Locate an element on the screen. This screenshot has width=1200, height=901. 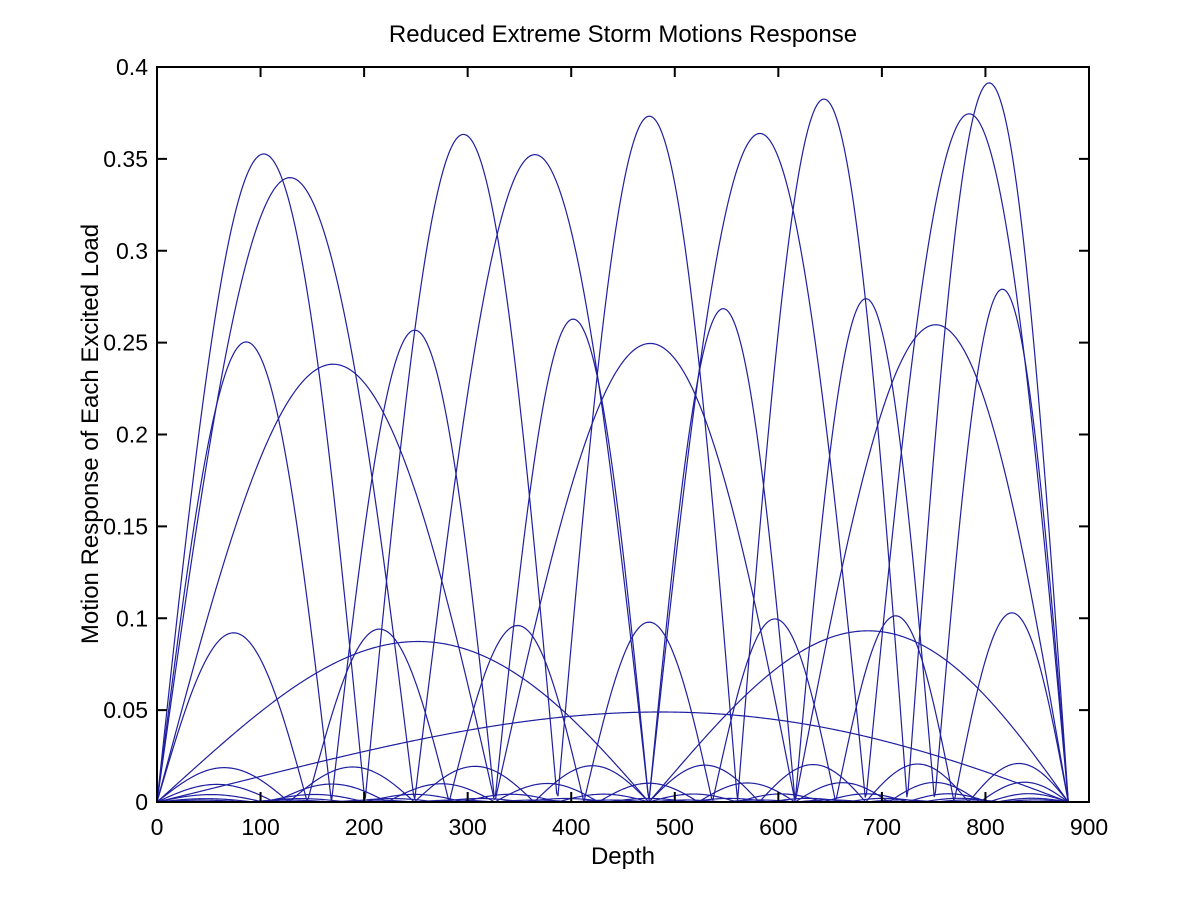
x-tick-label: 100 is located at coordinates (260, 827).